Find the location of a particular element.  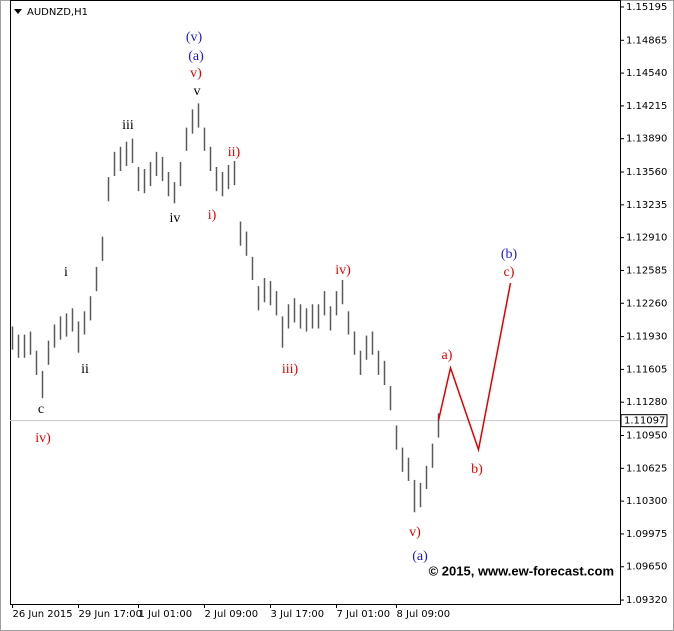

chart-title: AUDNZD,H1 is located at coordinates (57, 12).